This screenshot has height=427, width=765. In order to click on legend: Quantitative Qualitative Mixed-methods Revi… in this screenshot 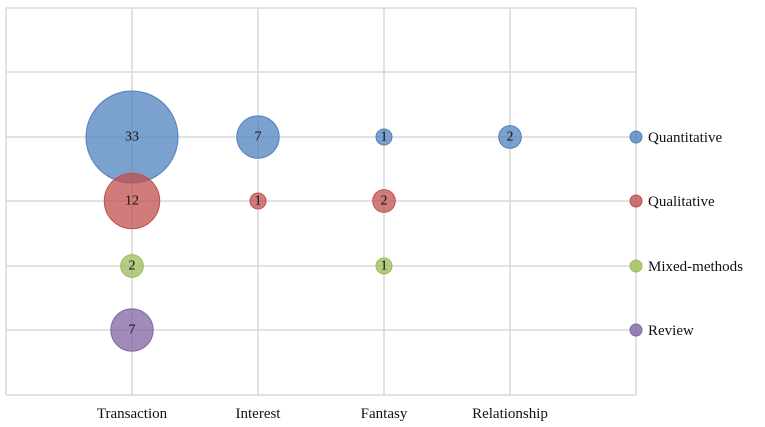, I will do `click(686, 234)`.